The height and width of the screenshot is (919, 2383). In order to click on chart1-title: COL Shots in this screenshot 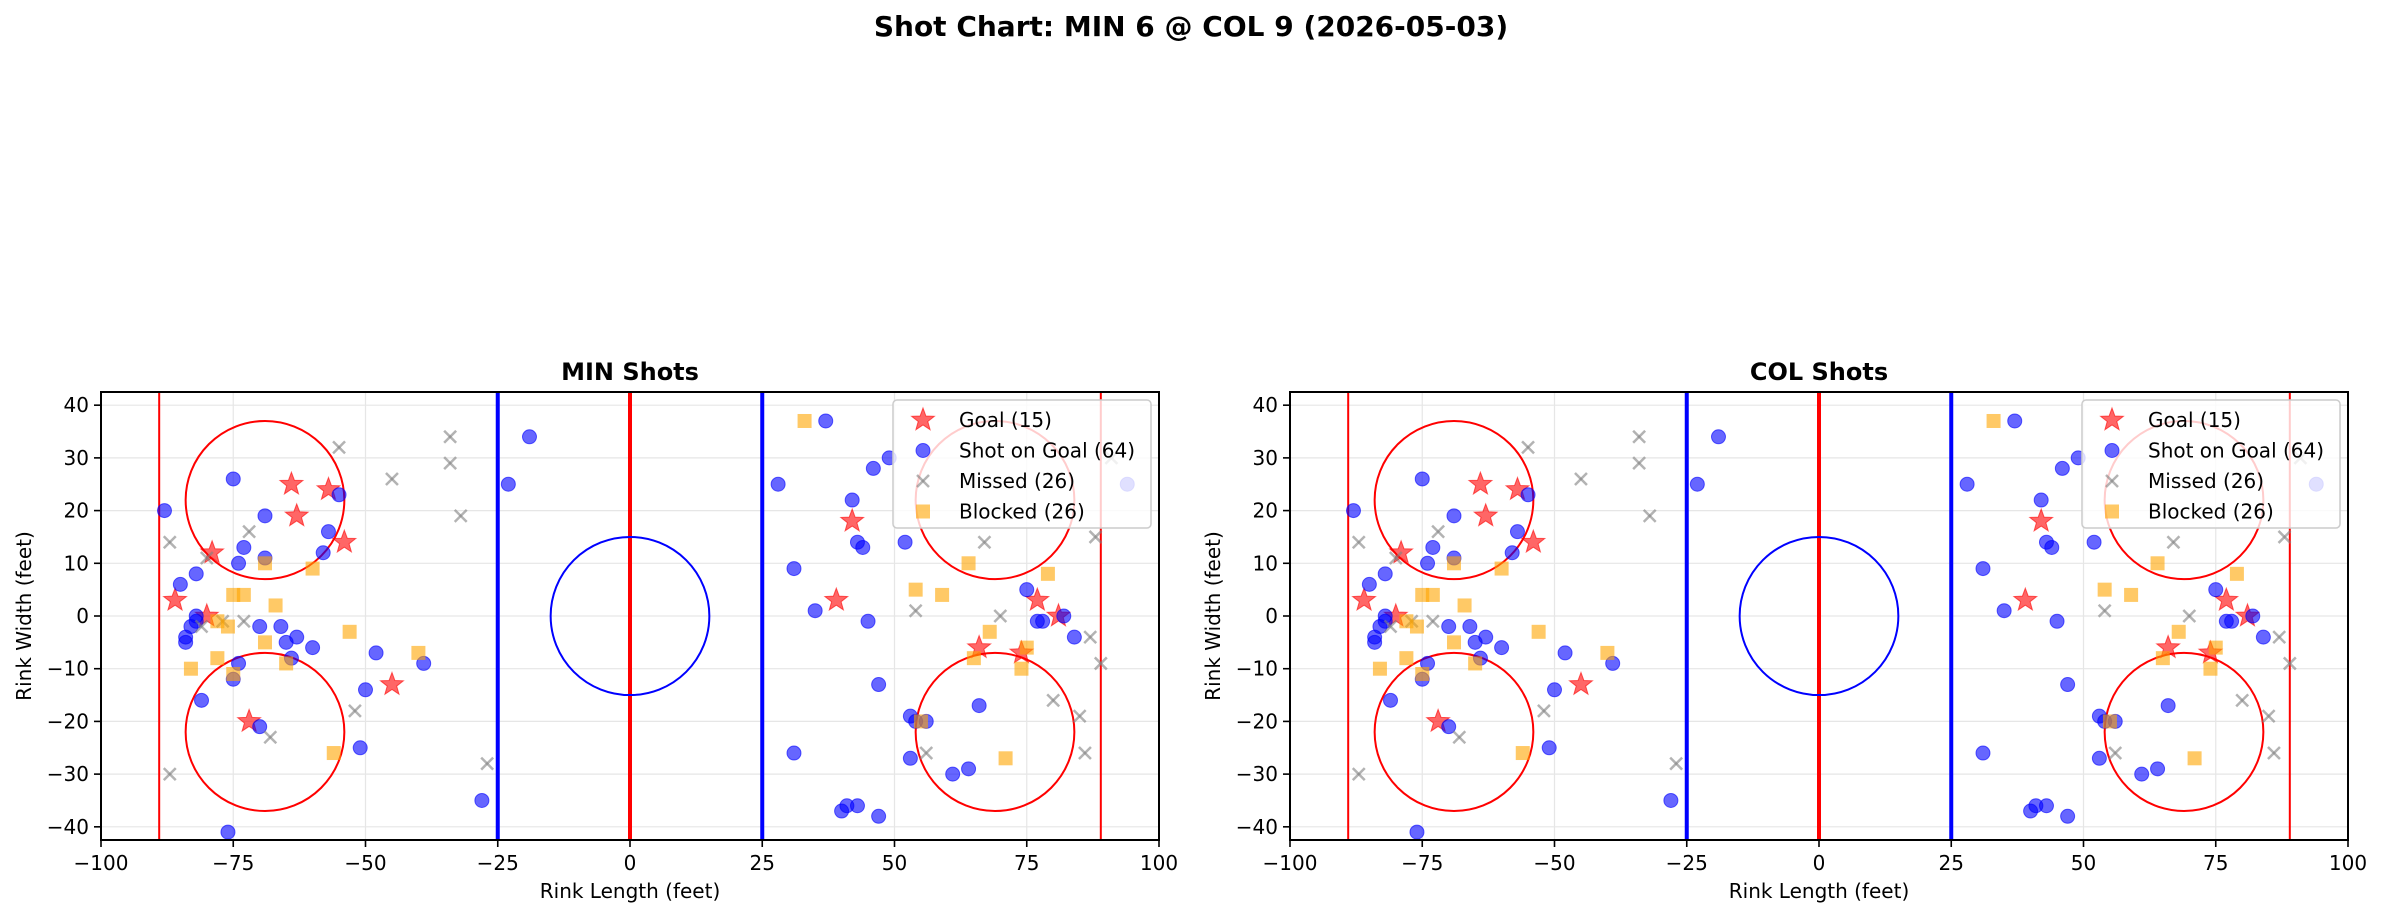, I will do `click(1819, 372)`.